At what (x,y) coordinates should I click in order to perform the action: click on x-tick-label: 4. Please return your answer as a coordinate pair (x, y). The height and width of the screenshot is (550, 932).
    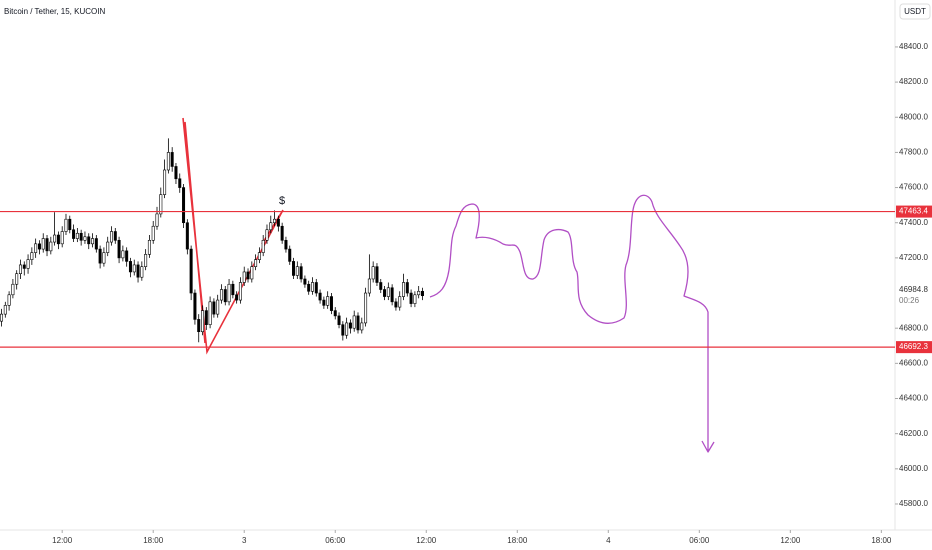
    Looking at the image, I should click on (608, 540).